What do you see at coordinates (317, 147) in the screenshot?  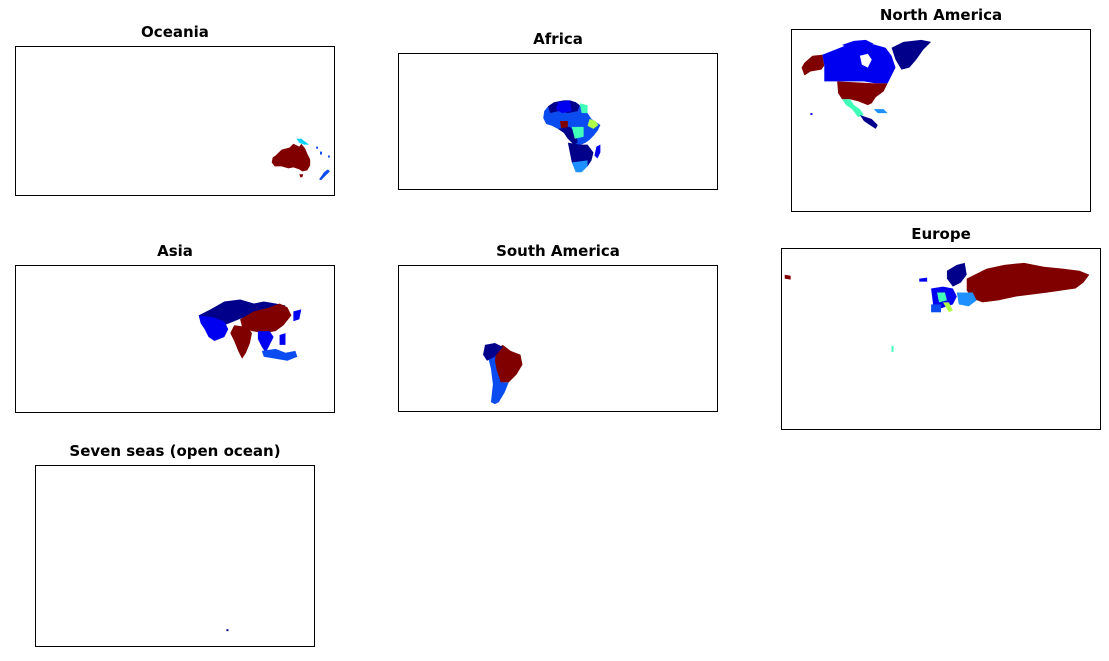 I see `region-solomon-islands` at bounding box center [317, 147].